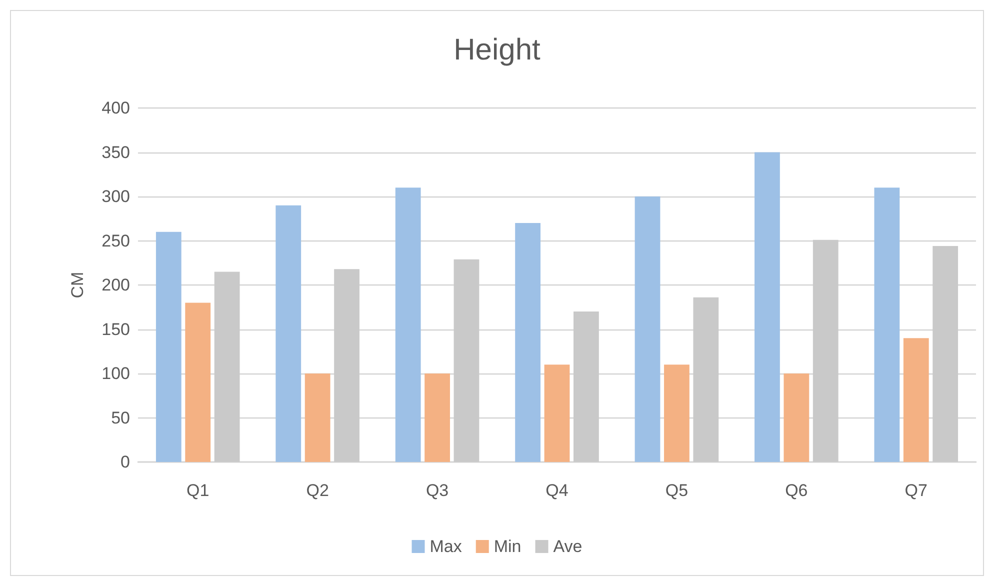 This screenshot has height=578, width=994. What do you see at coordinates (317, 490) in the screenshot?
I see `x-tick-label: Q2` at bounding box center [317, 490].